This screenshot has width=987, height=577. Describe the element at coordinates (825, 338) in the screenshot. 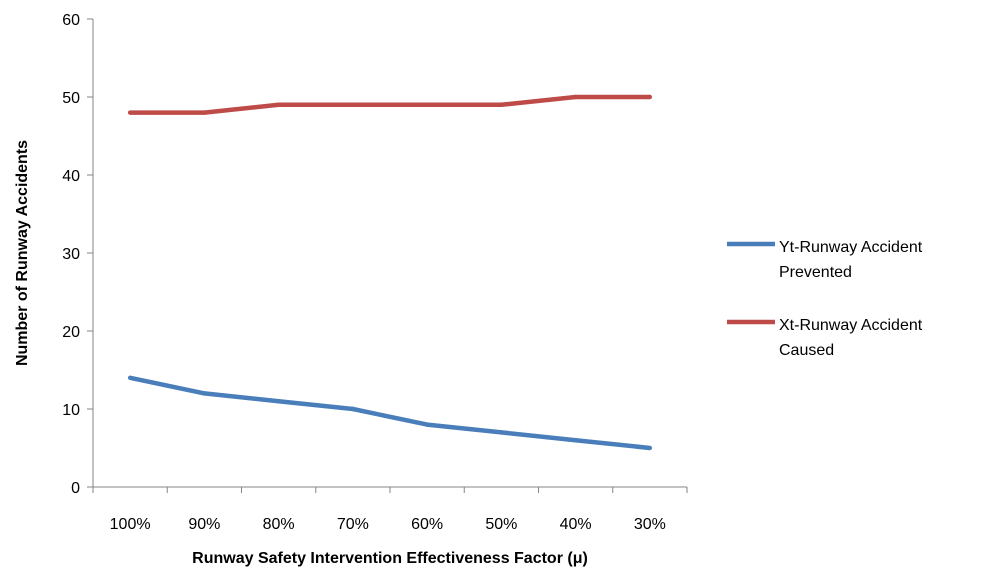

I see `legend-item: Xt-Runway Accident Caused` at that location.